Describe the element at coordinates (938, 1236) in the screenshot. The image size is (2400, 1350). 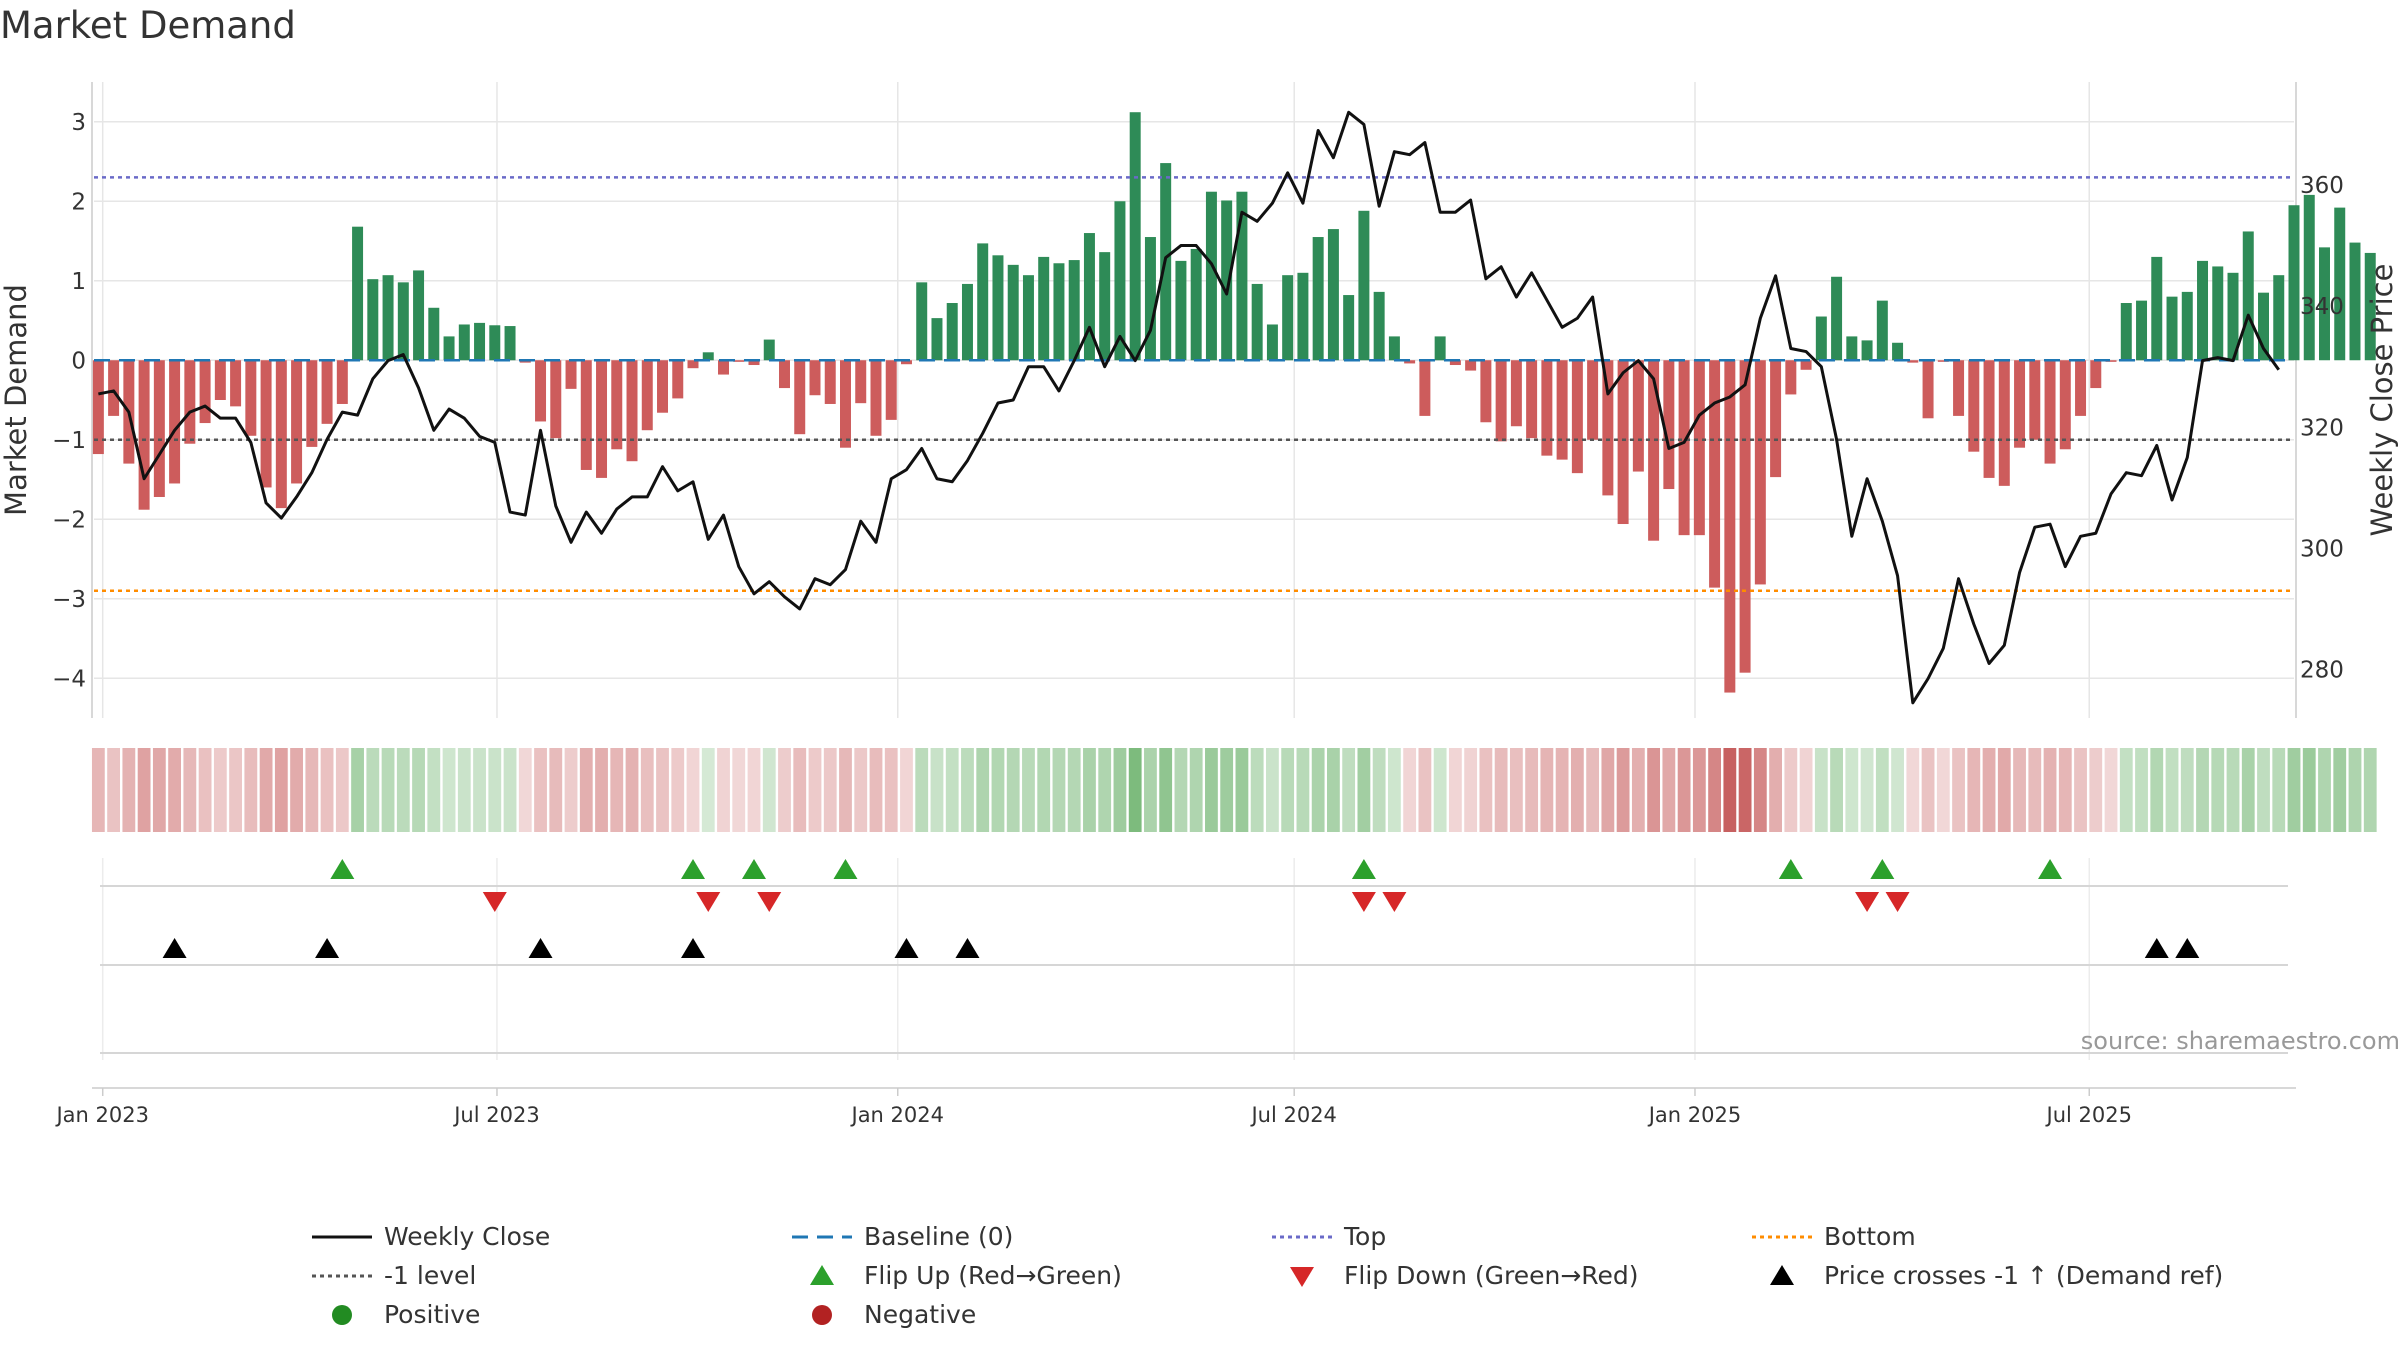
I see `legend-label: Baseline (0)` at that location.